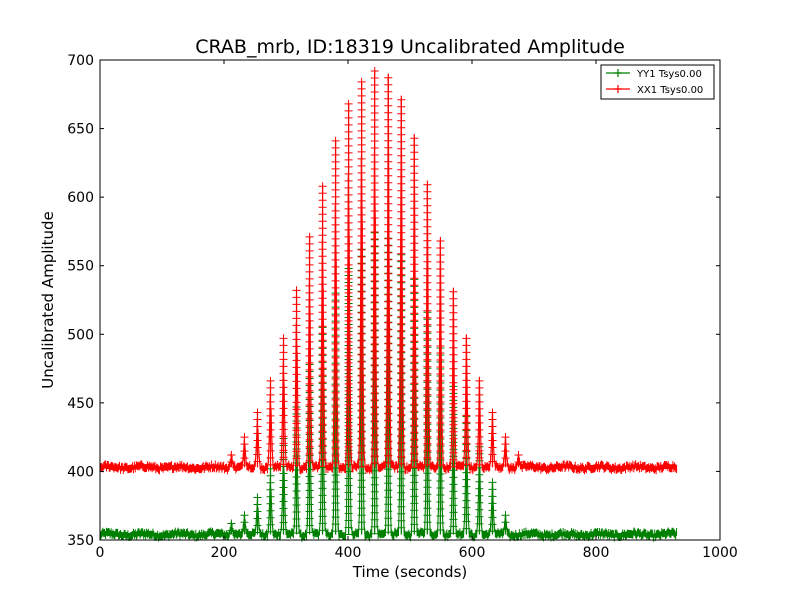 Image resolution: width=800 pixels, height=600 pixels. Describe the element at coordinates (80, 130) in the screenshot. I see `y-tick-label: 650` at that location.